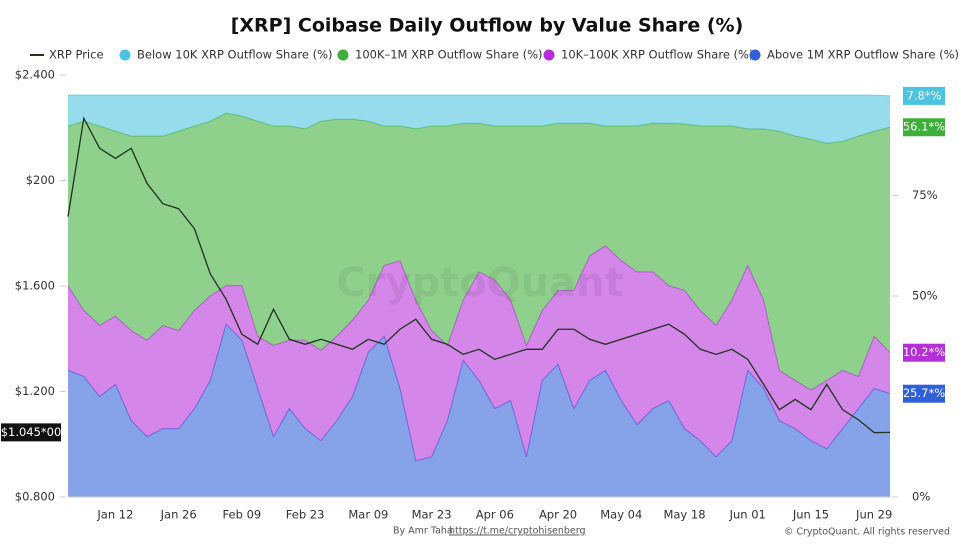 Image resolution: width=975 pixels, height=548 pixels. I want to click on area-edge, so click(479, 95).